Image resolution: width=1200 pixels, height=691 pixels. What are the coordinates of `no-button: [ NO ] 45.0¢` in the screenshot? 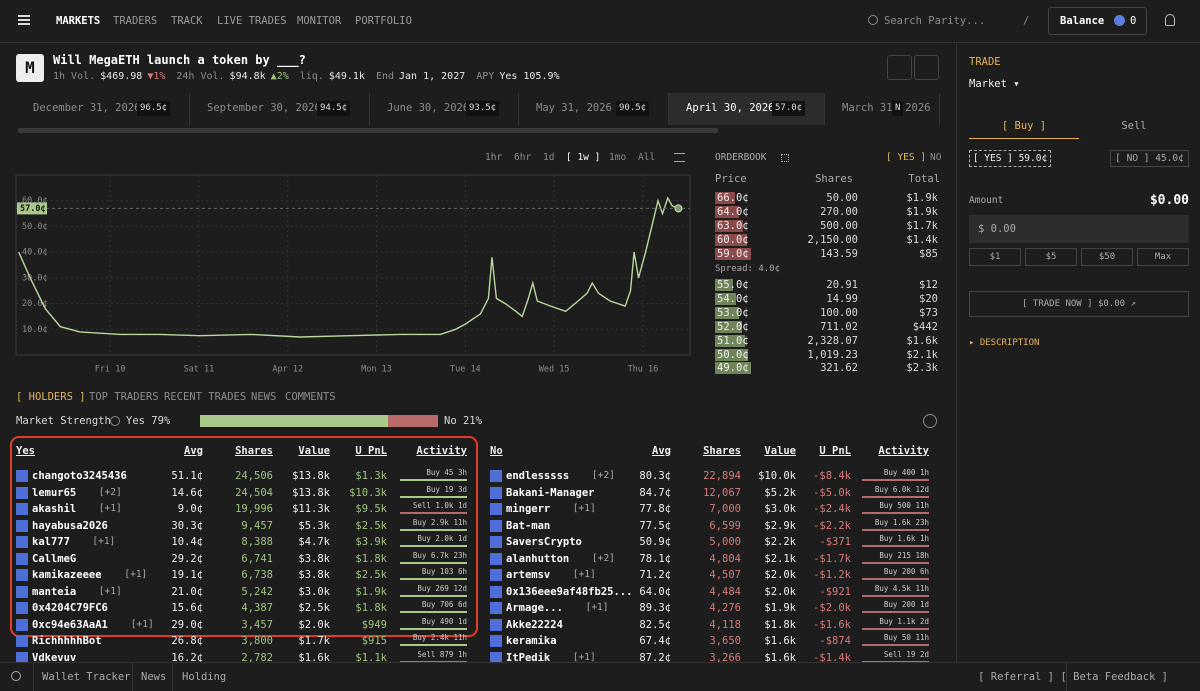 It's located at (1149, 158).